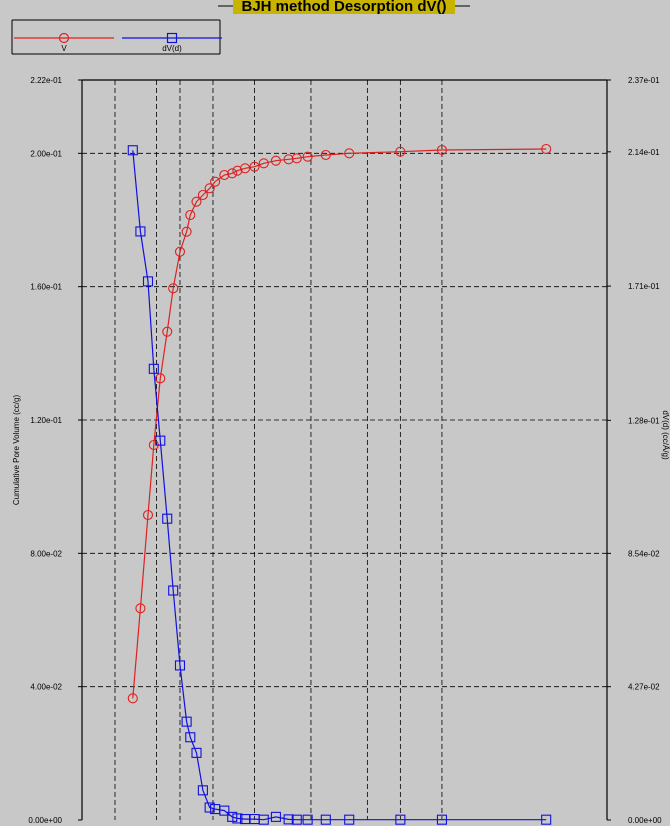  I want to click on y2-tick-label: 1.28e-01, so click(644, 420).